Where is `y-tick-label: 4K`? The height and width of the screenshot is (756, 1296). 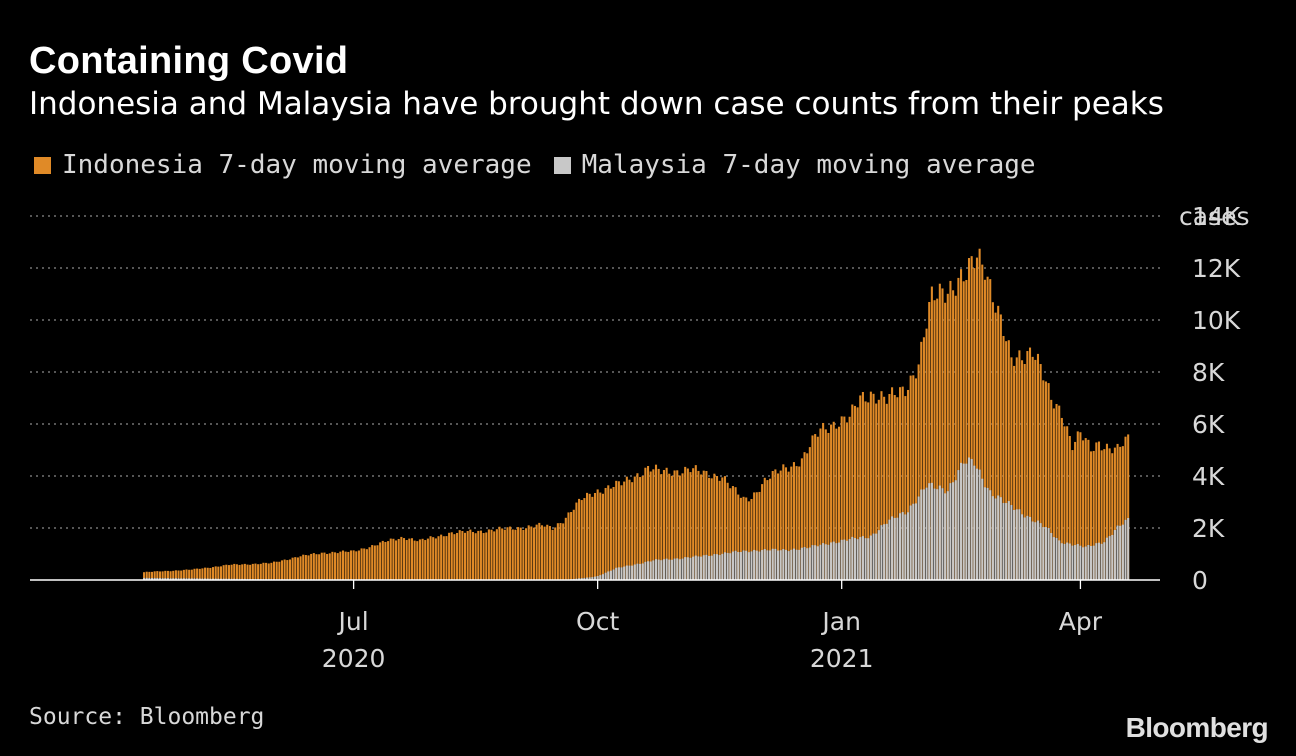 y-tick-label: 4K is located at coordinates (1208, 476).